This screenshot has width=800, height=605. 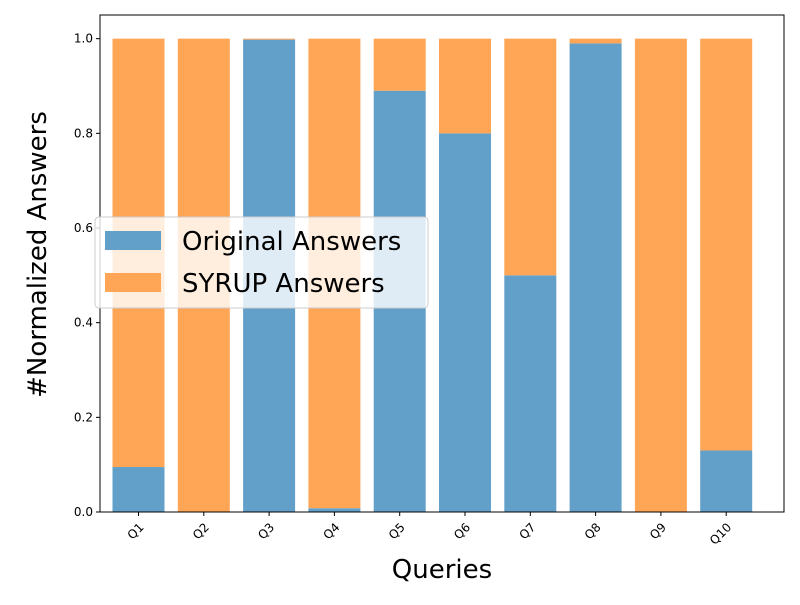 What do you see at coordinates (266, 531) in the screenshot?
I see `x-tick-label-q3: Q3` at bounding box center [266, 531].